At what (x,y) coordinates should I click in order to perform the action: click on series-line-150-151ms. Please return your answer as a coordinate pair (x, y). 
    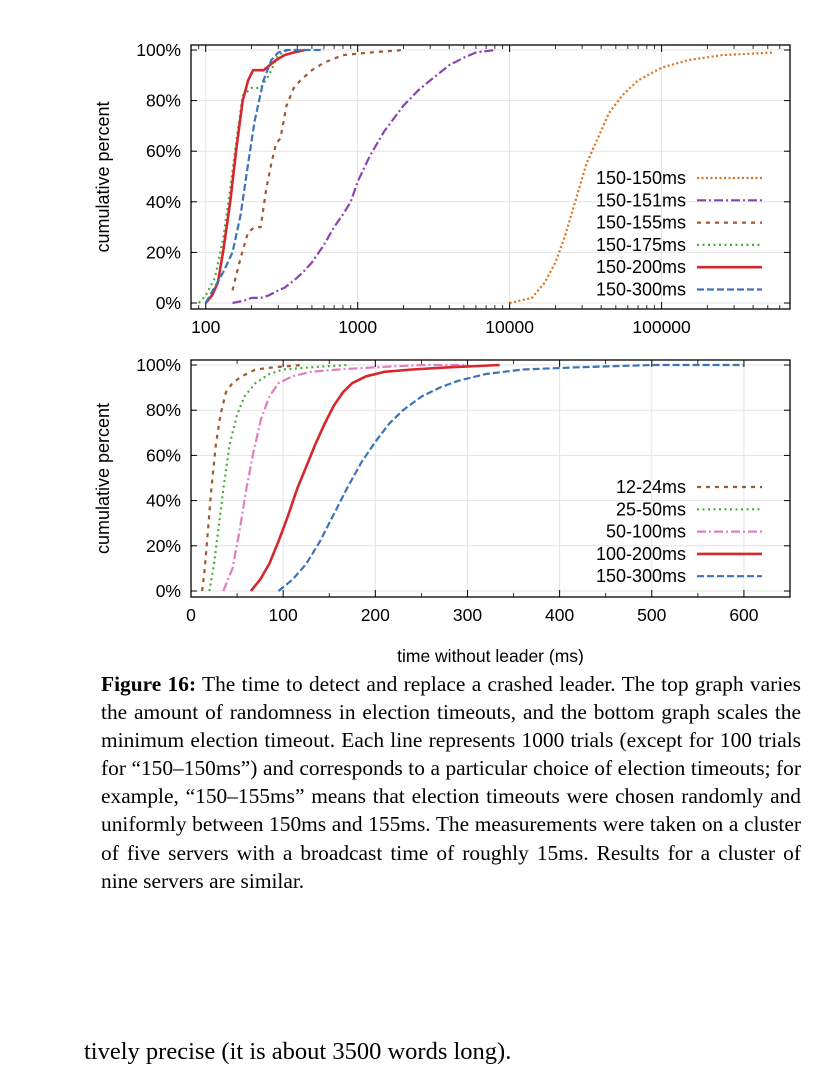
    Looking at the image, I should click on (364, 176).